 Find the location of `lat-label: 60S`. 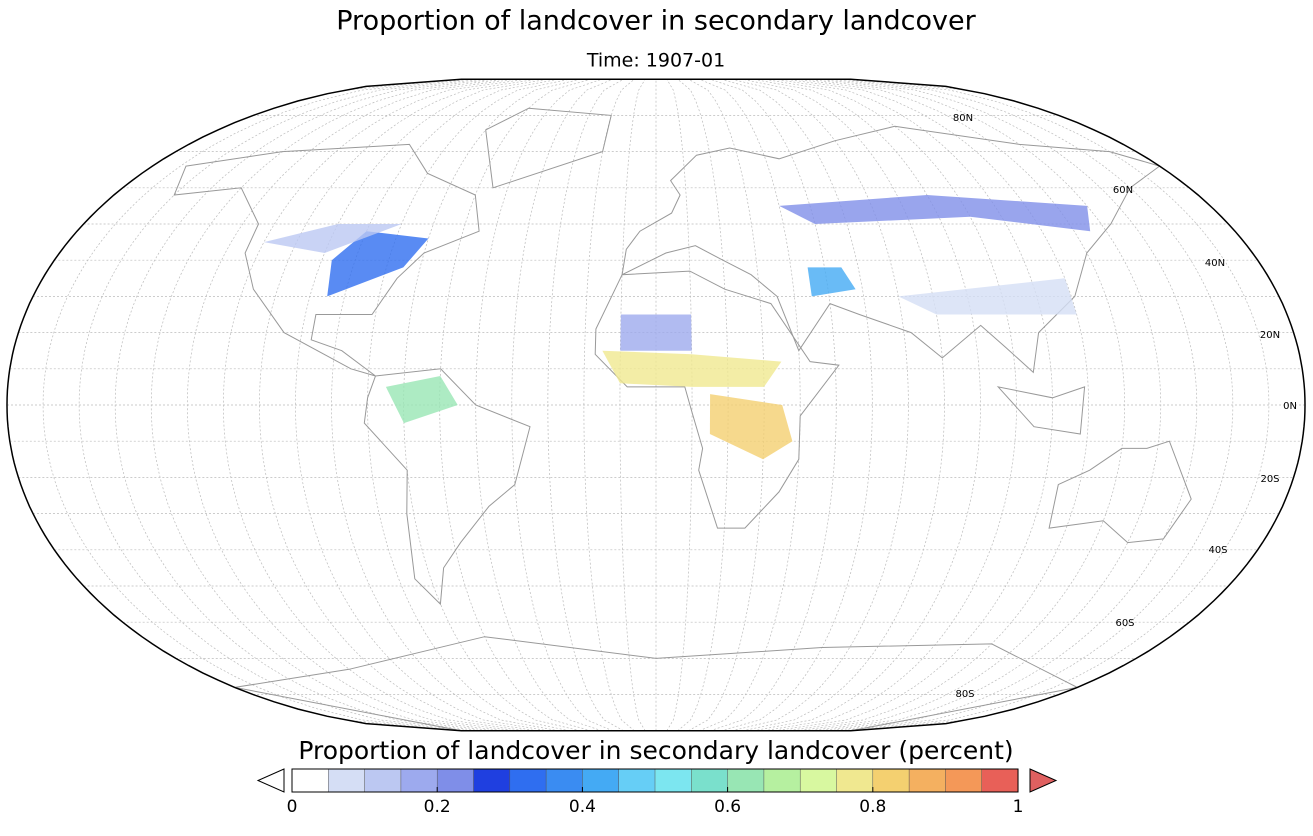

lat-label: 60S is located at coordinates (1124, 623).